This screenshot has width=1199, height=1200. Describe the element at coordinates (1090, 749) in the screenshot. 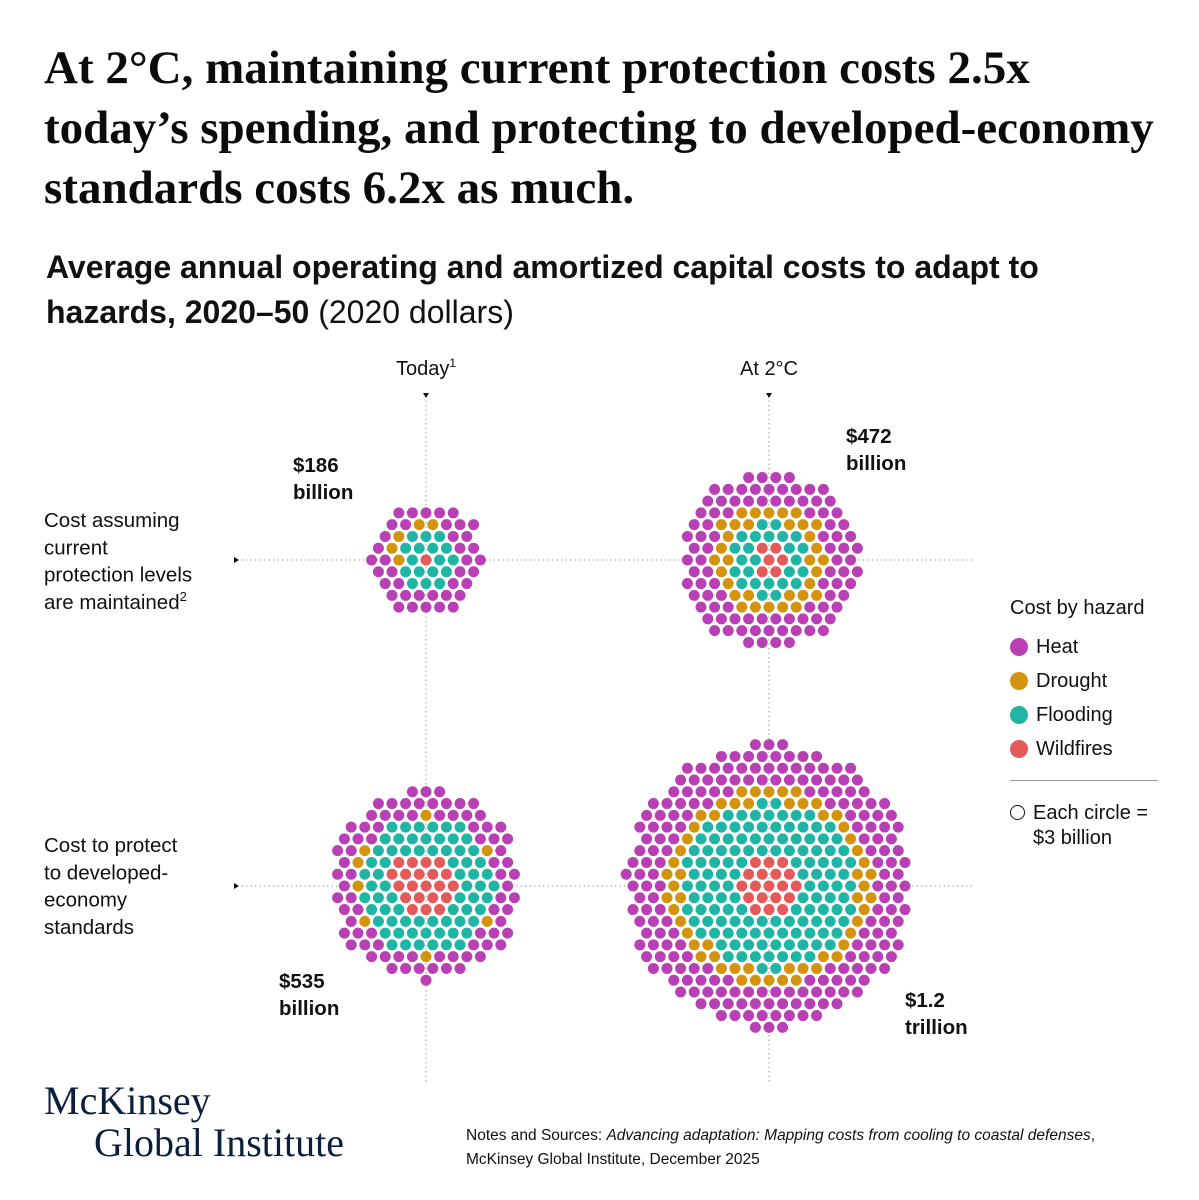

I see `legend-item-wildfires: Wildfires` at that location.